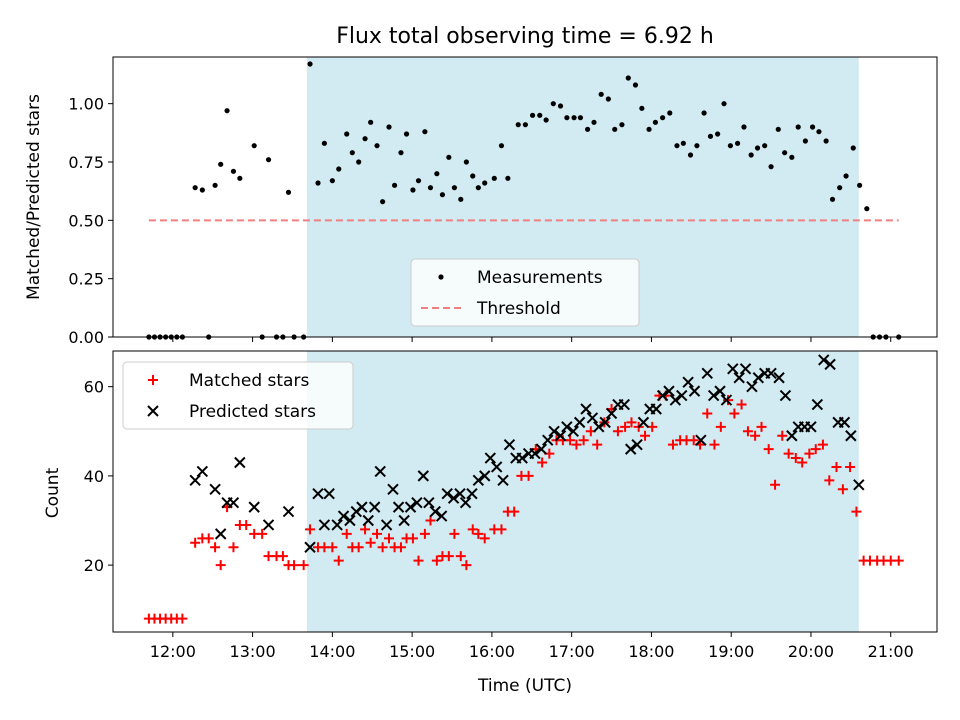 The height and width of the screenshot is (720, 960). What do you see at coordinates (731, 651) in the screenshot?
I see `bottom-x-tick-label: 19:00` at bounding box center [731, 651].